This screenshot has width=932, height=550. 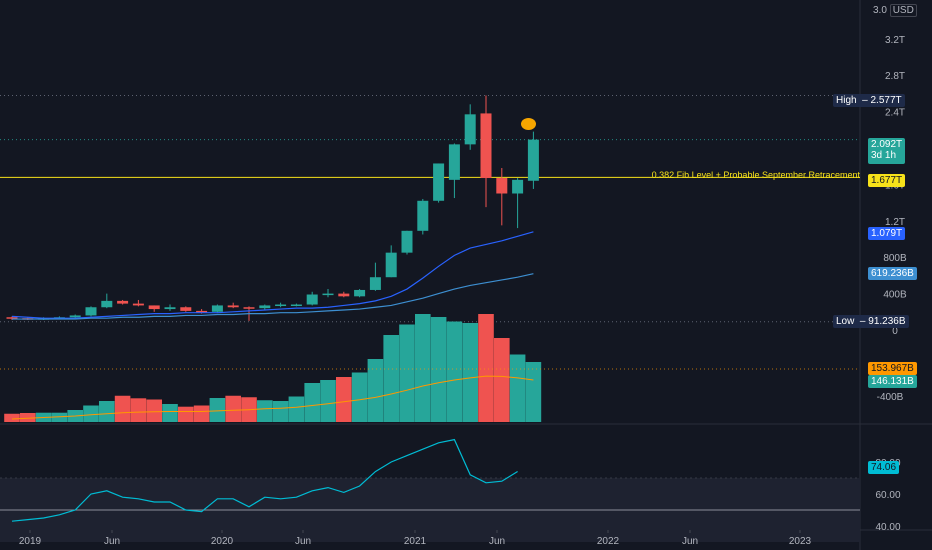 I want to click on fib-price-value: 1.677T, so click(x=887, y=180).